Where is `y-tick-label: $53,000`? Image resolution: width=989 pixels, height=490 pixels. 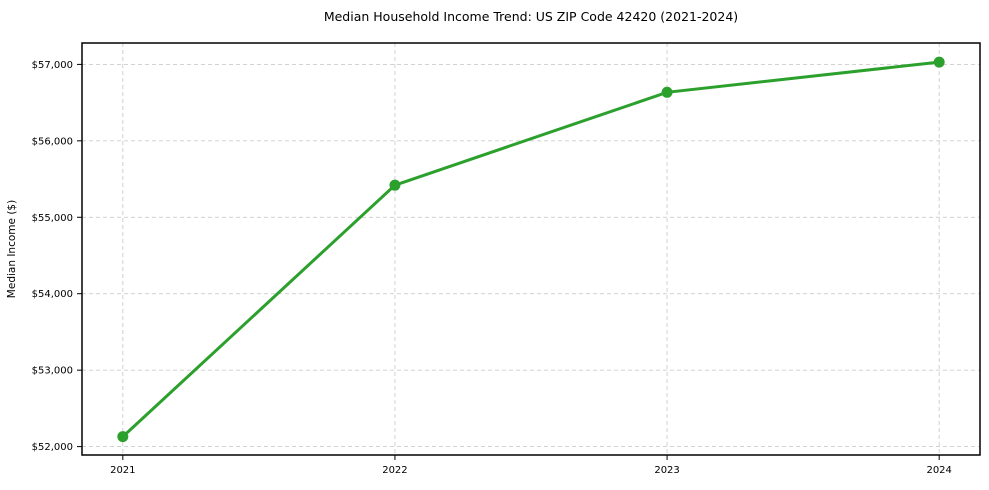 y-tick-label: $53,000 is located at coordinates (52, 371).